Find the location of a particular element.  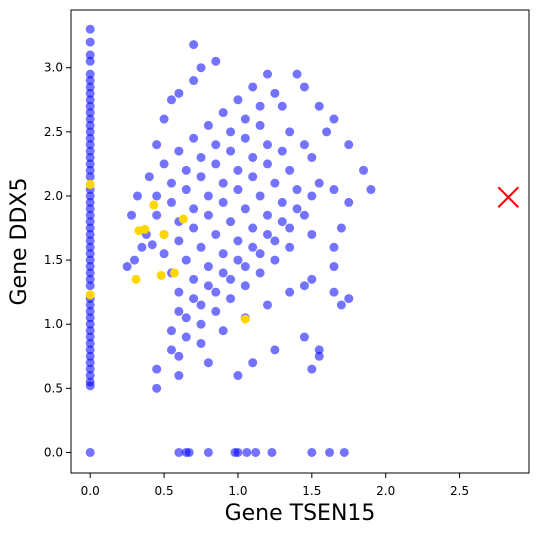

x-tick-label: 0.0 is located at coordinates (90, 491).